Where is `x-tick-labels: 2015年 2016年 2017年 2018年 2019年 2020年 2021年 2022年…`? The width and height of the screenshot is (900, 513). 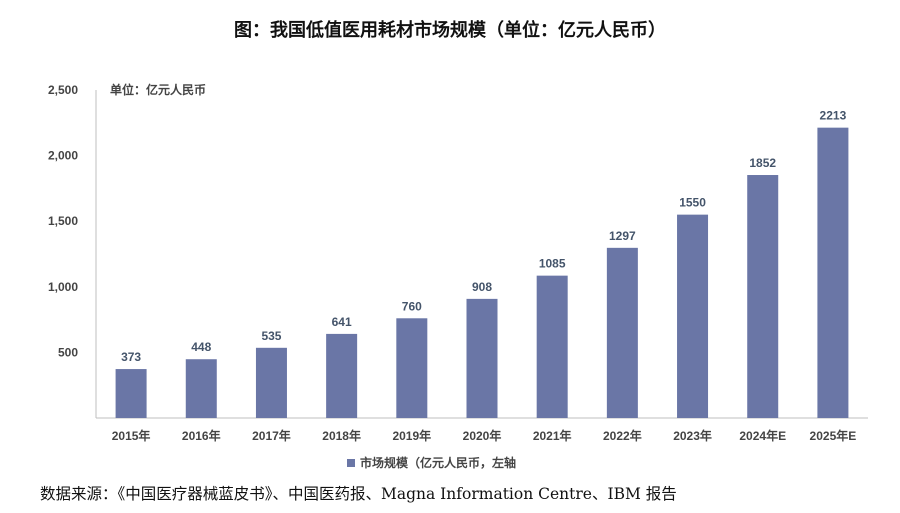
x-tick-labels: 2015年 2016年 2017年 2018年 2019年 2020年 2021年 2022年… is located at coordinates (484, 435).